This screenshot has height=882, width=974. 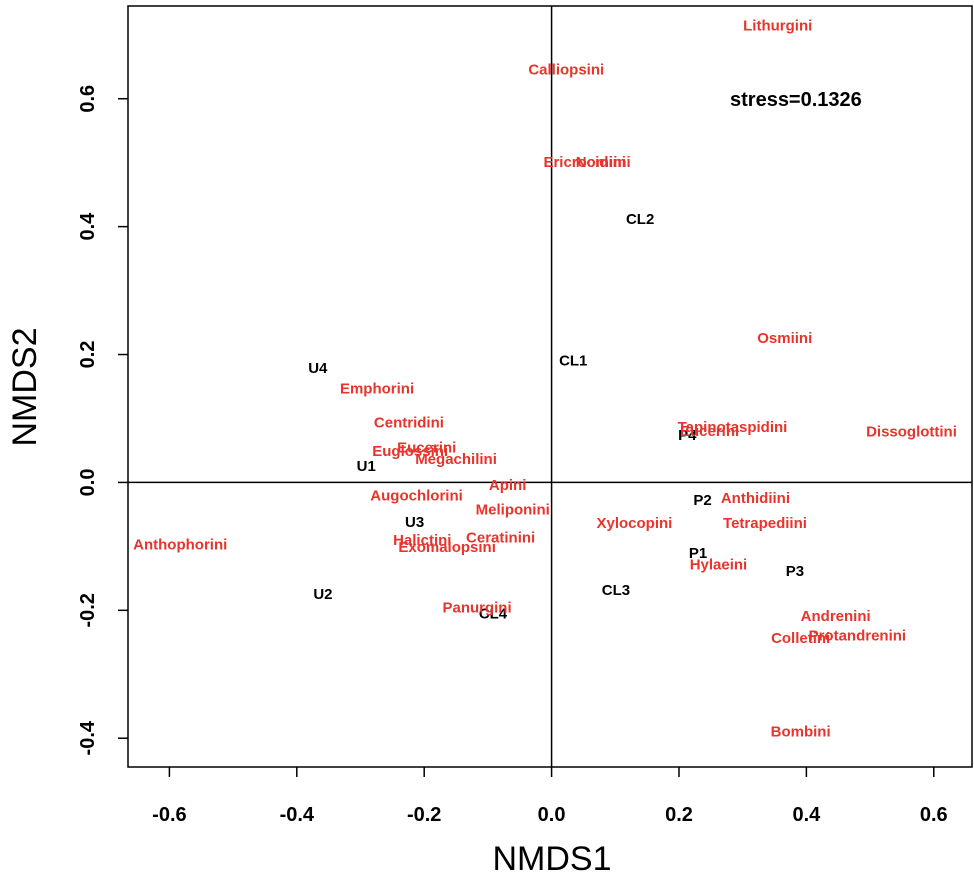 What do you see at coordinates (318, 368) in the screenshot?
I see `site-point-label: U4` at bounding box center [318, 368].